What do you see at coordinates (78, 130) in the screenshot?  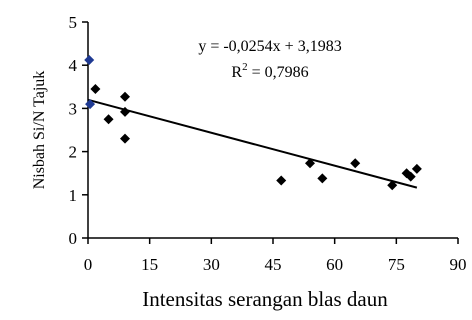 I see `y-ticks: 0 1 2 3 4 5` at bounding box center [78, 130].